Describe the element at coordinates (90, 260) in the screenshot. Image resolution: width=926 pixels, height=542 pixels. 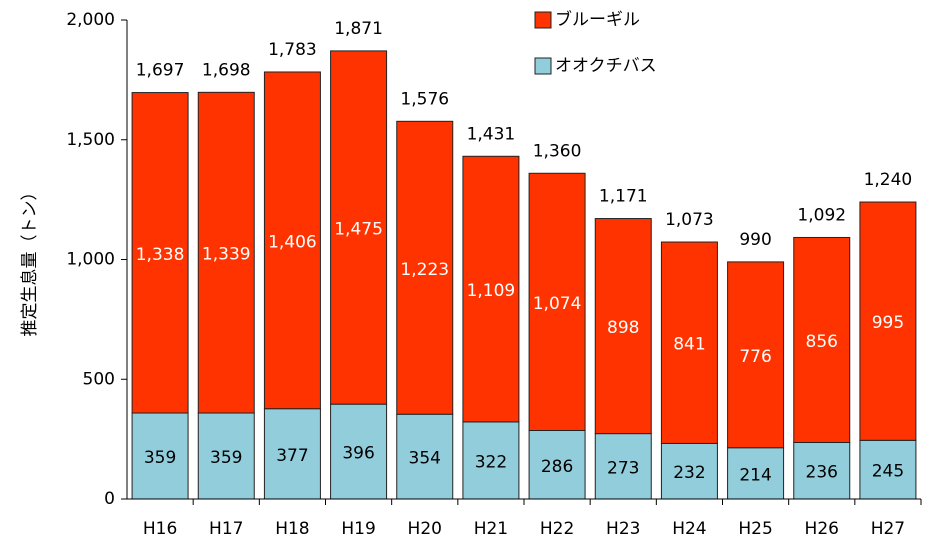
I see `y-tick-label: 1,000` at that location.